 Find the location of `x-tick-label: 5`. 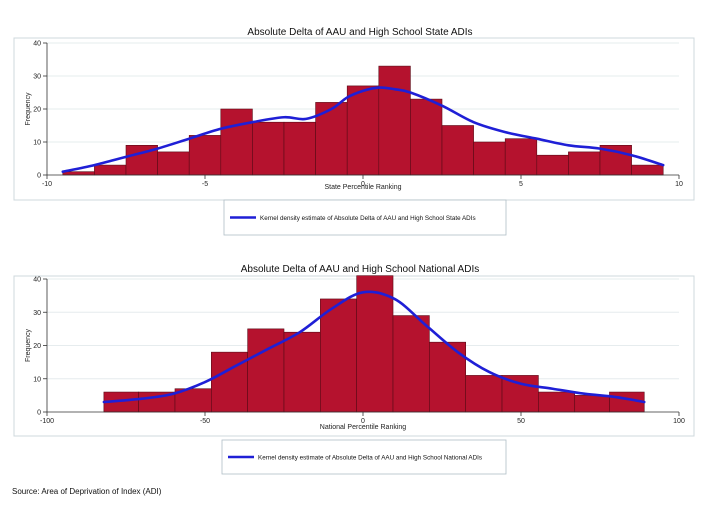

x-tick-label: 5 is located at coordinates (521, 184).